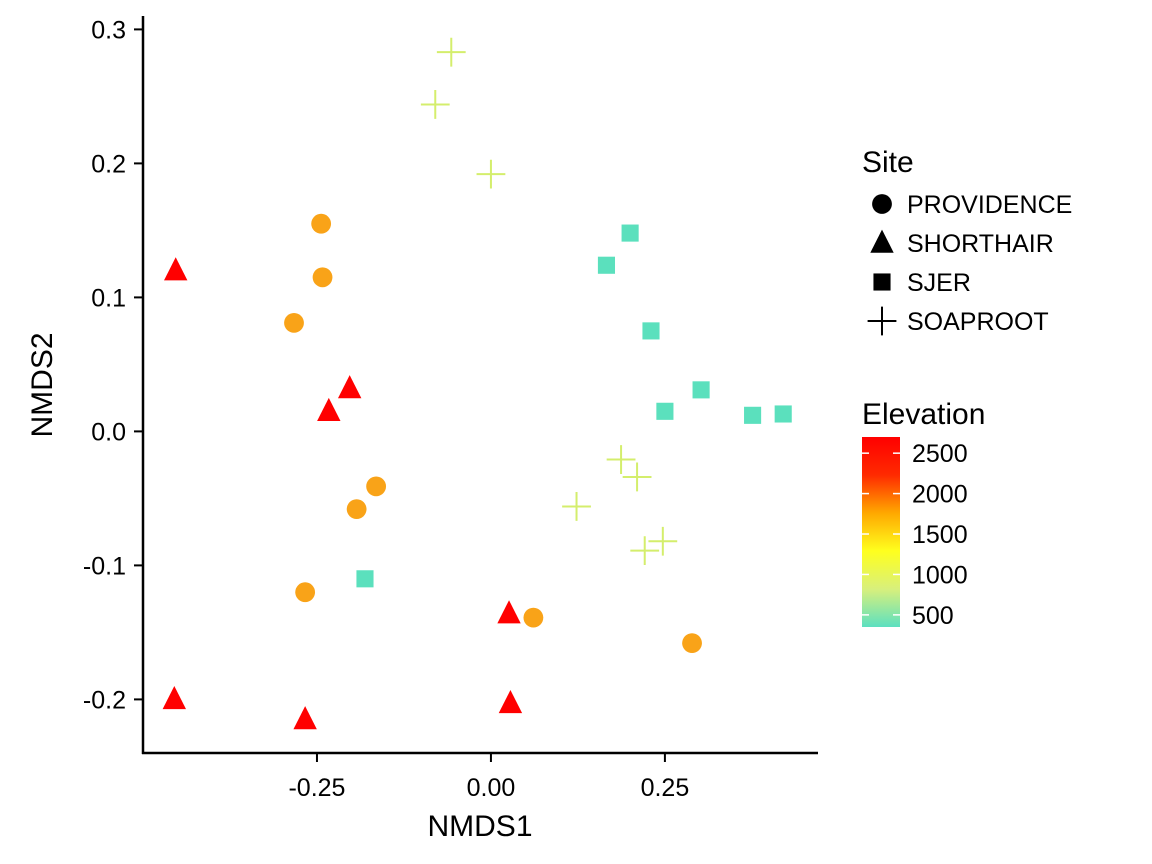  Describe the element at coordinates (108, 432) in the screenshot. I see `y-tick-label: 0.0` at that location.